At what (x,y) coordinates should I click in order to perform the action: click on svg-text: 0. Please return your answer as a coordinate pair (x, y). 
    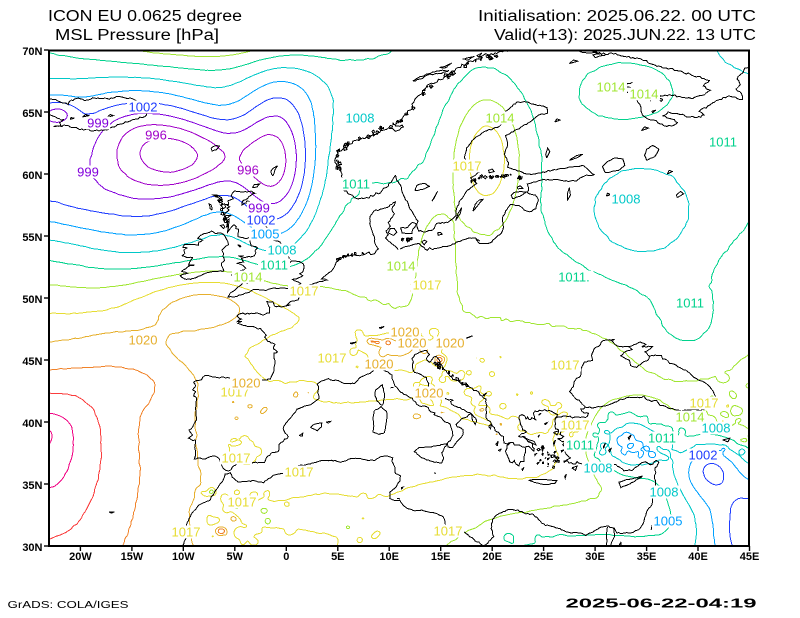
    Looking at the image, I should click on (286, 557).